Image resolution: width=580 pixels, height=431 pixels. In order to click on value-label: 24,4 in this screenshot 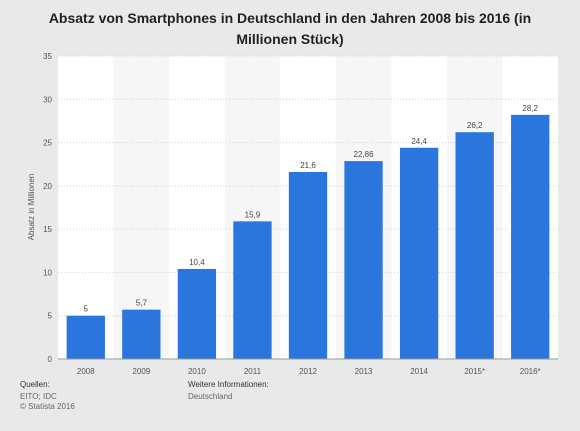, I will do `click(419, 141)`.